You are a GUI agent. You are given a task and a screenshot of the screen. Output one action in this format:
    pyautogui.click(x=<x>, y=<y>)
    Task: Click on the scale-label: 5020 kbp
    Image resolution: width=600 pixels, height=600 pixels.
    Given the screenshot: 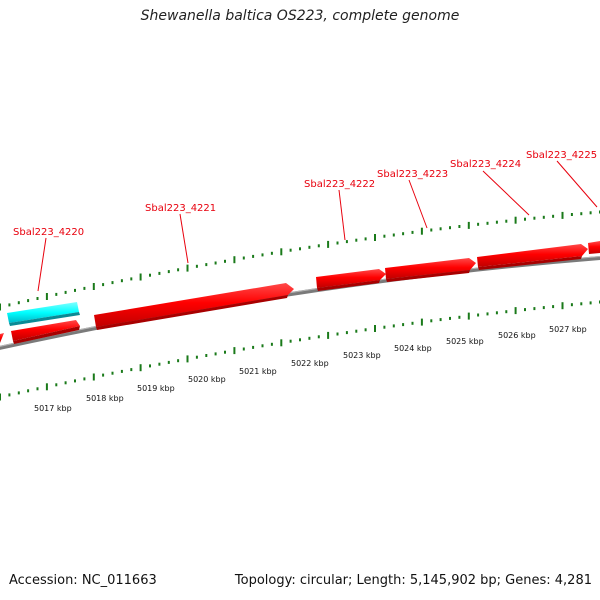 What is the action you would take?
    pyautogui.click(x=207, y=379)
    